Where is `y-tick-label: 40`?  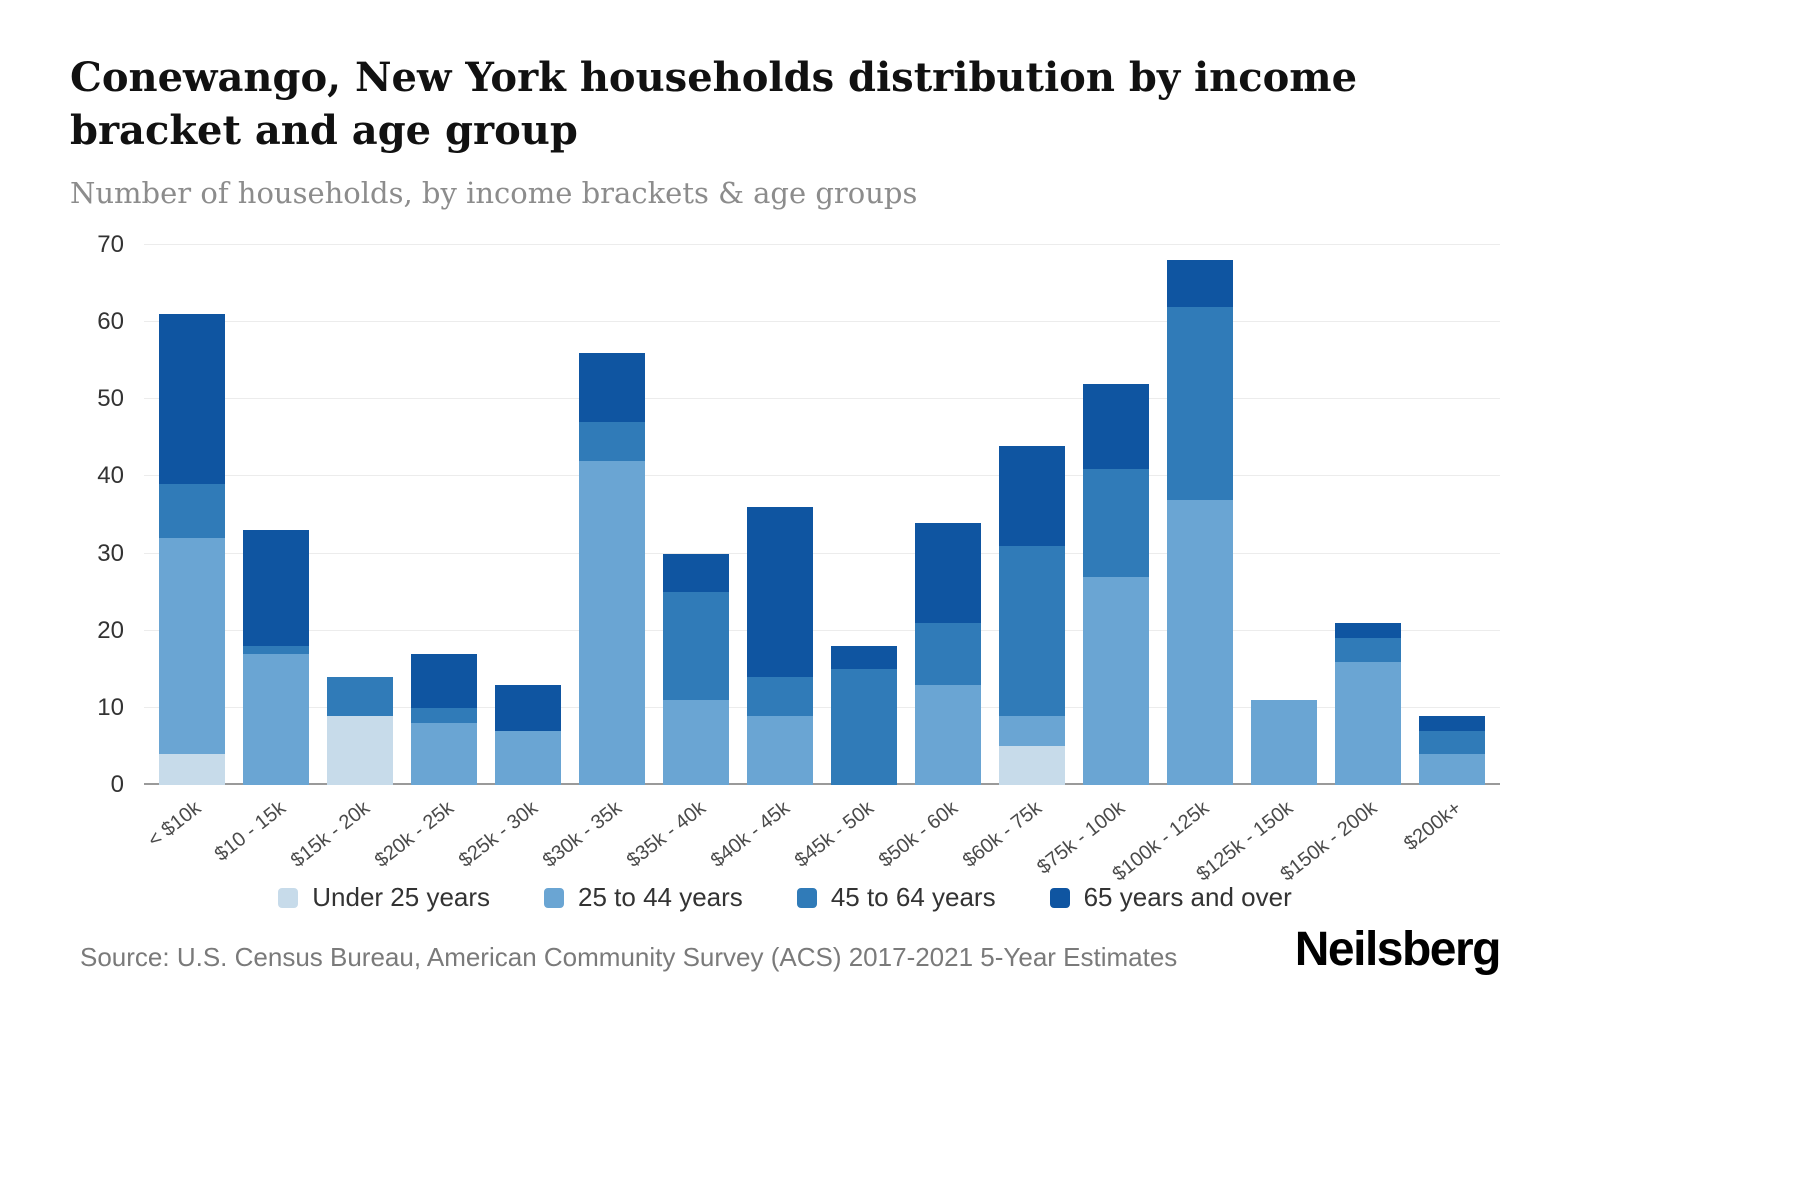
y-tick-label: 40 is located at coordinates (110, 476).